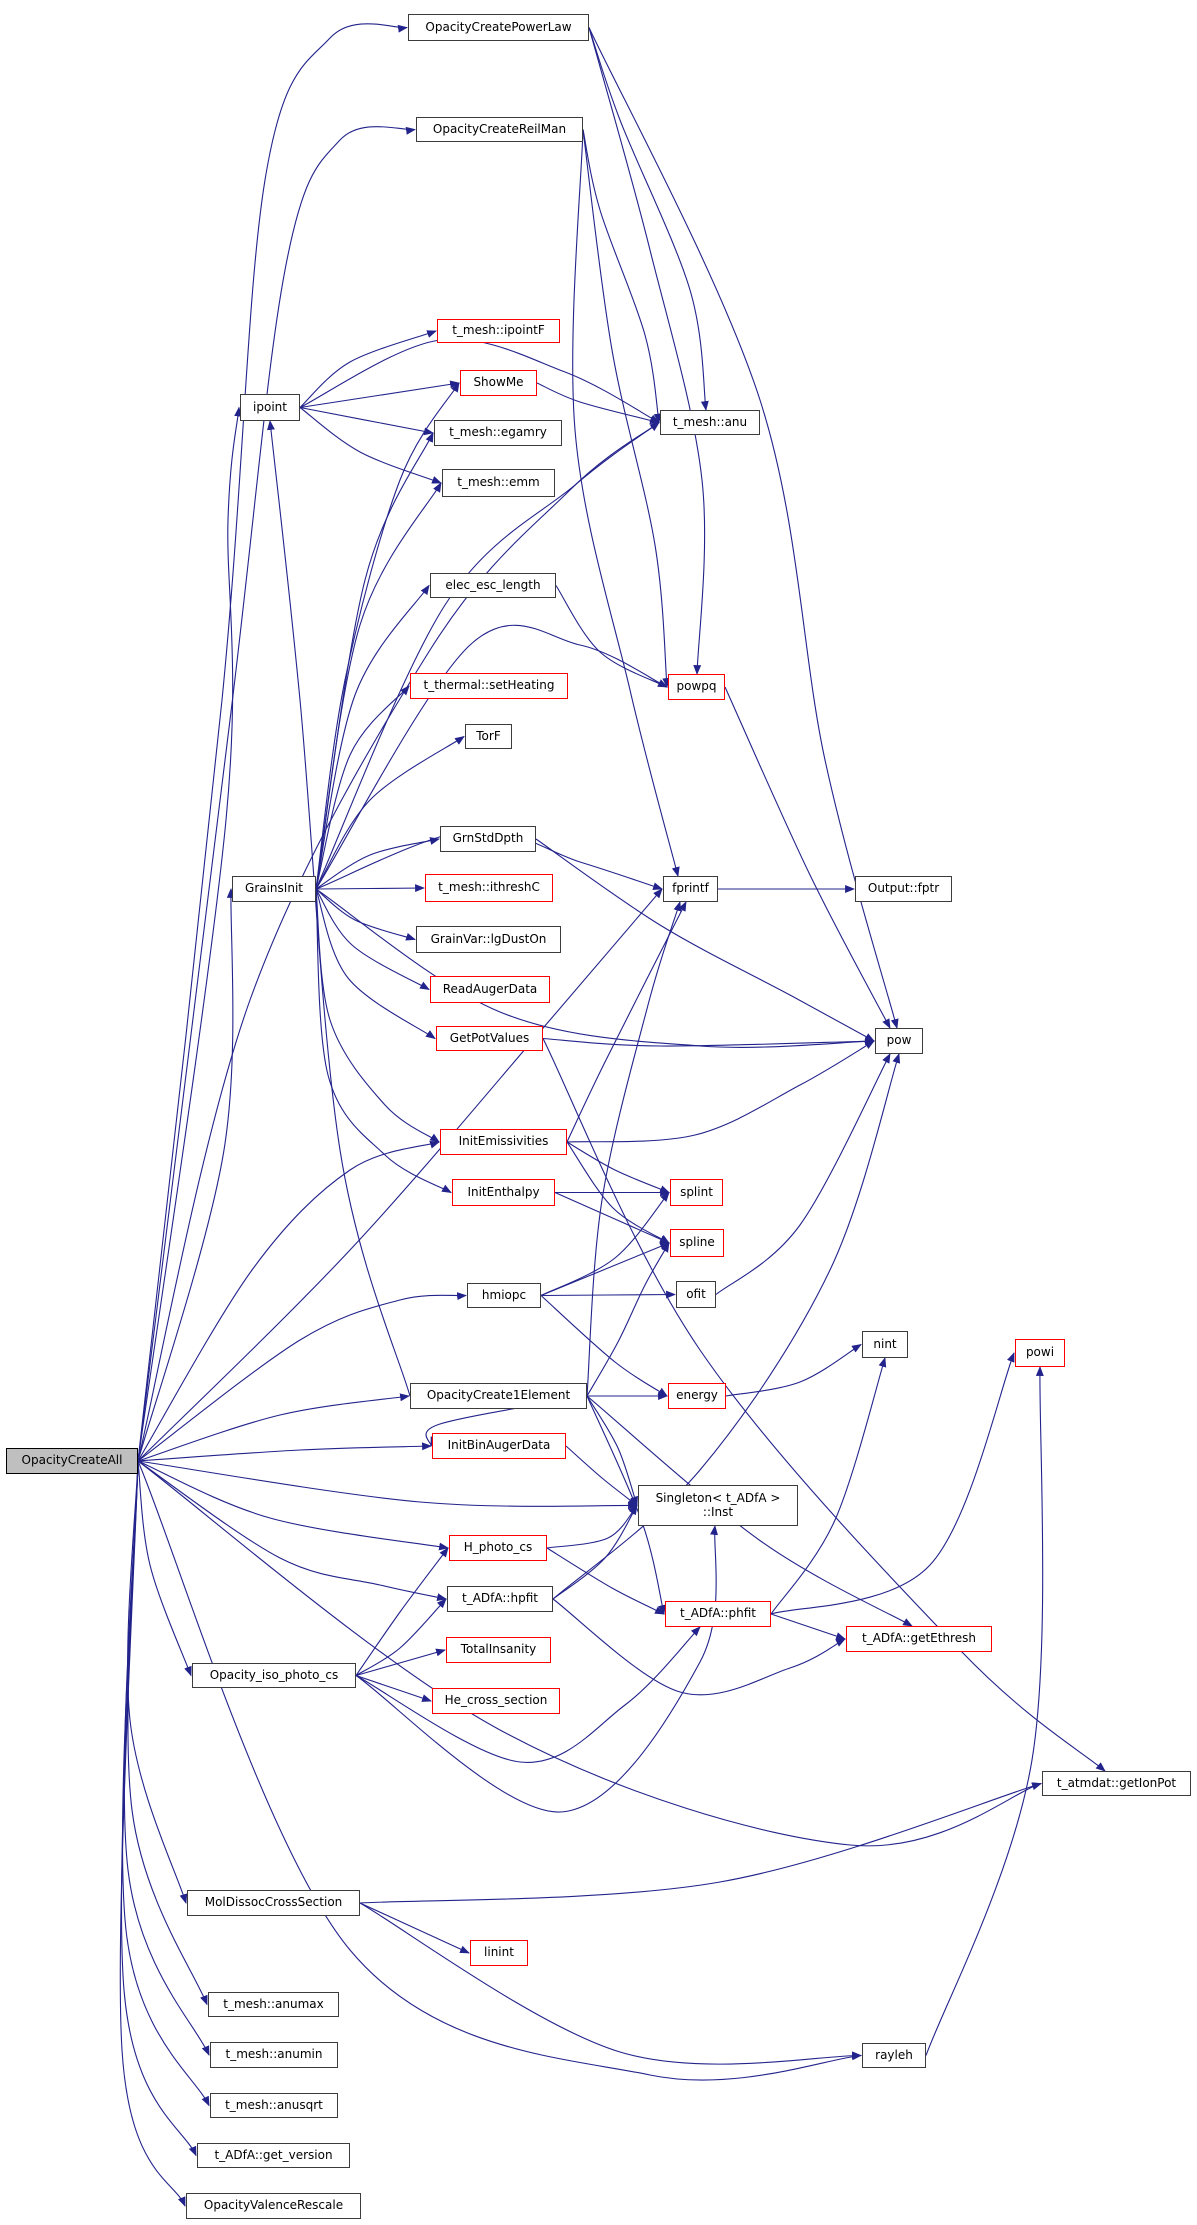 The width and height of the screenshot is (1197, 2225). I want to click on edge-OpacityCreatePowerLaw-to-pow, so click(743, 528).